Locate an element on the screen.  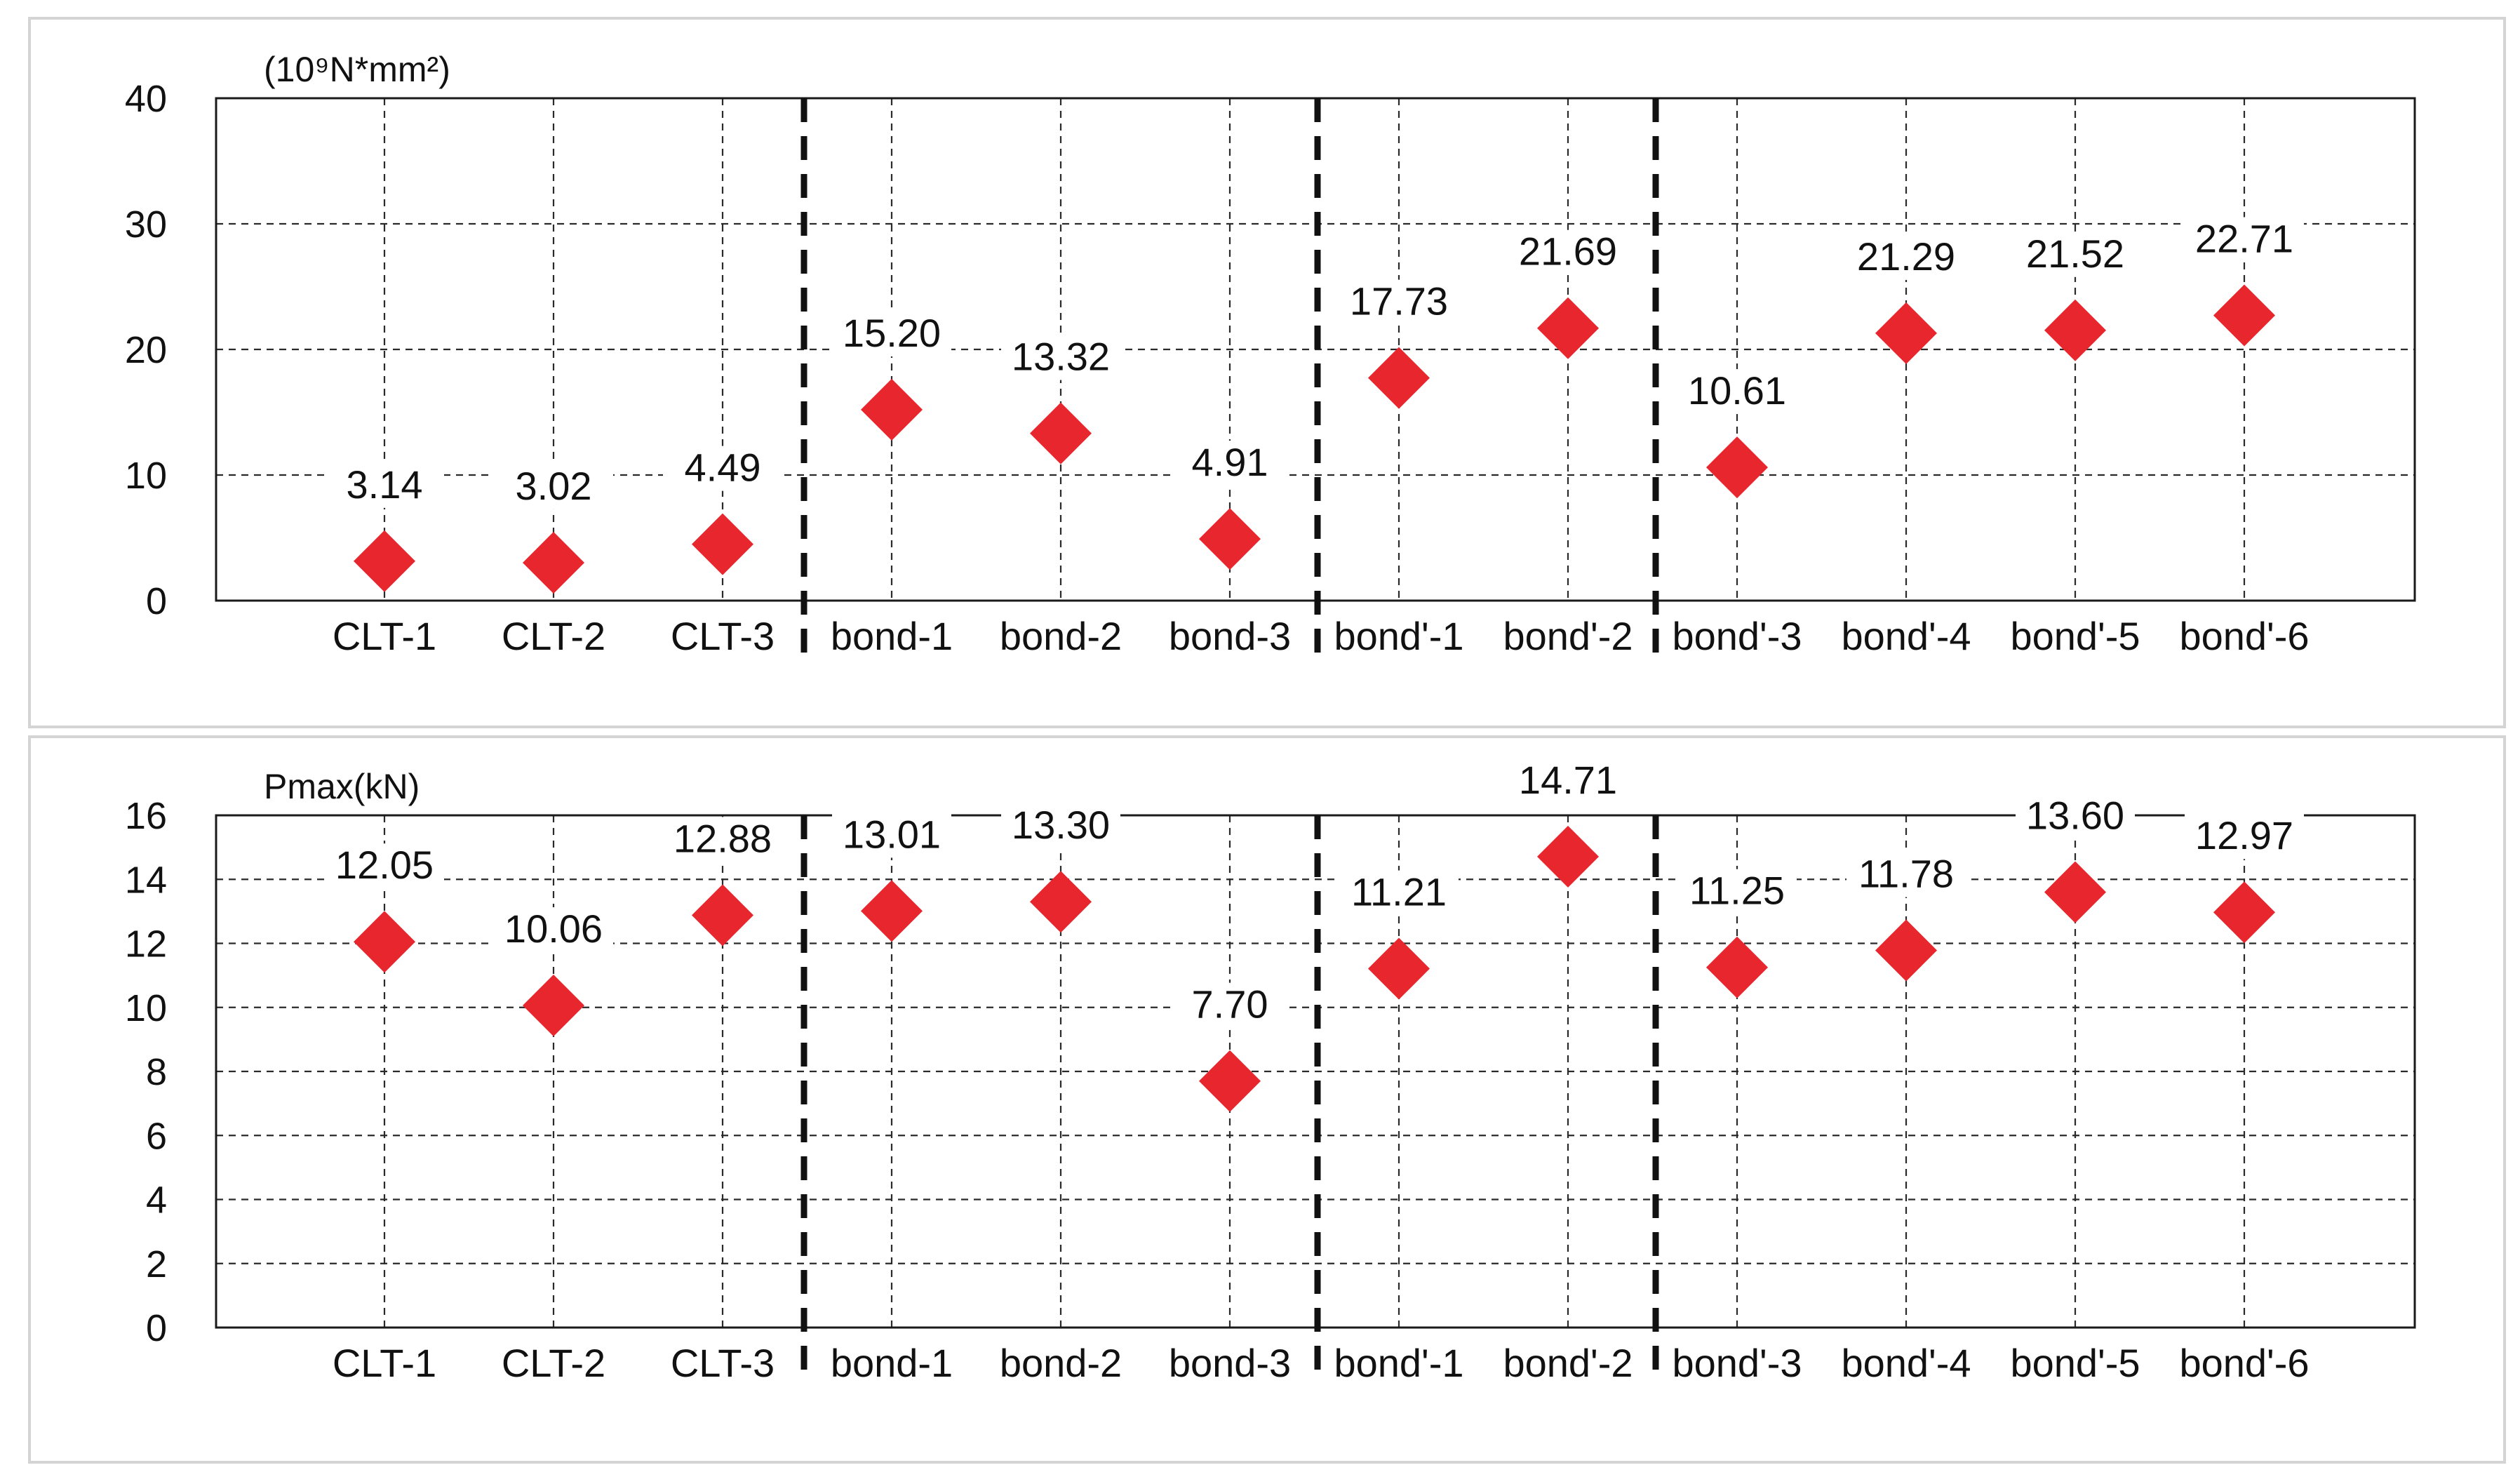
data-label: 12.97 is located at coordinates (2244, 835).